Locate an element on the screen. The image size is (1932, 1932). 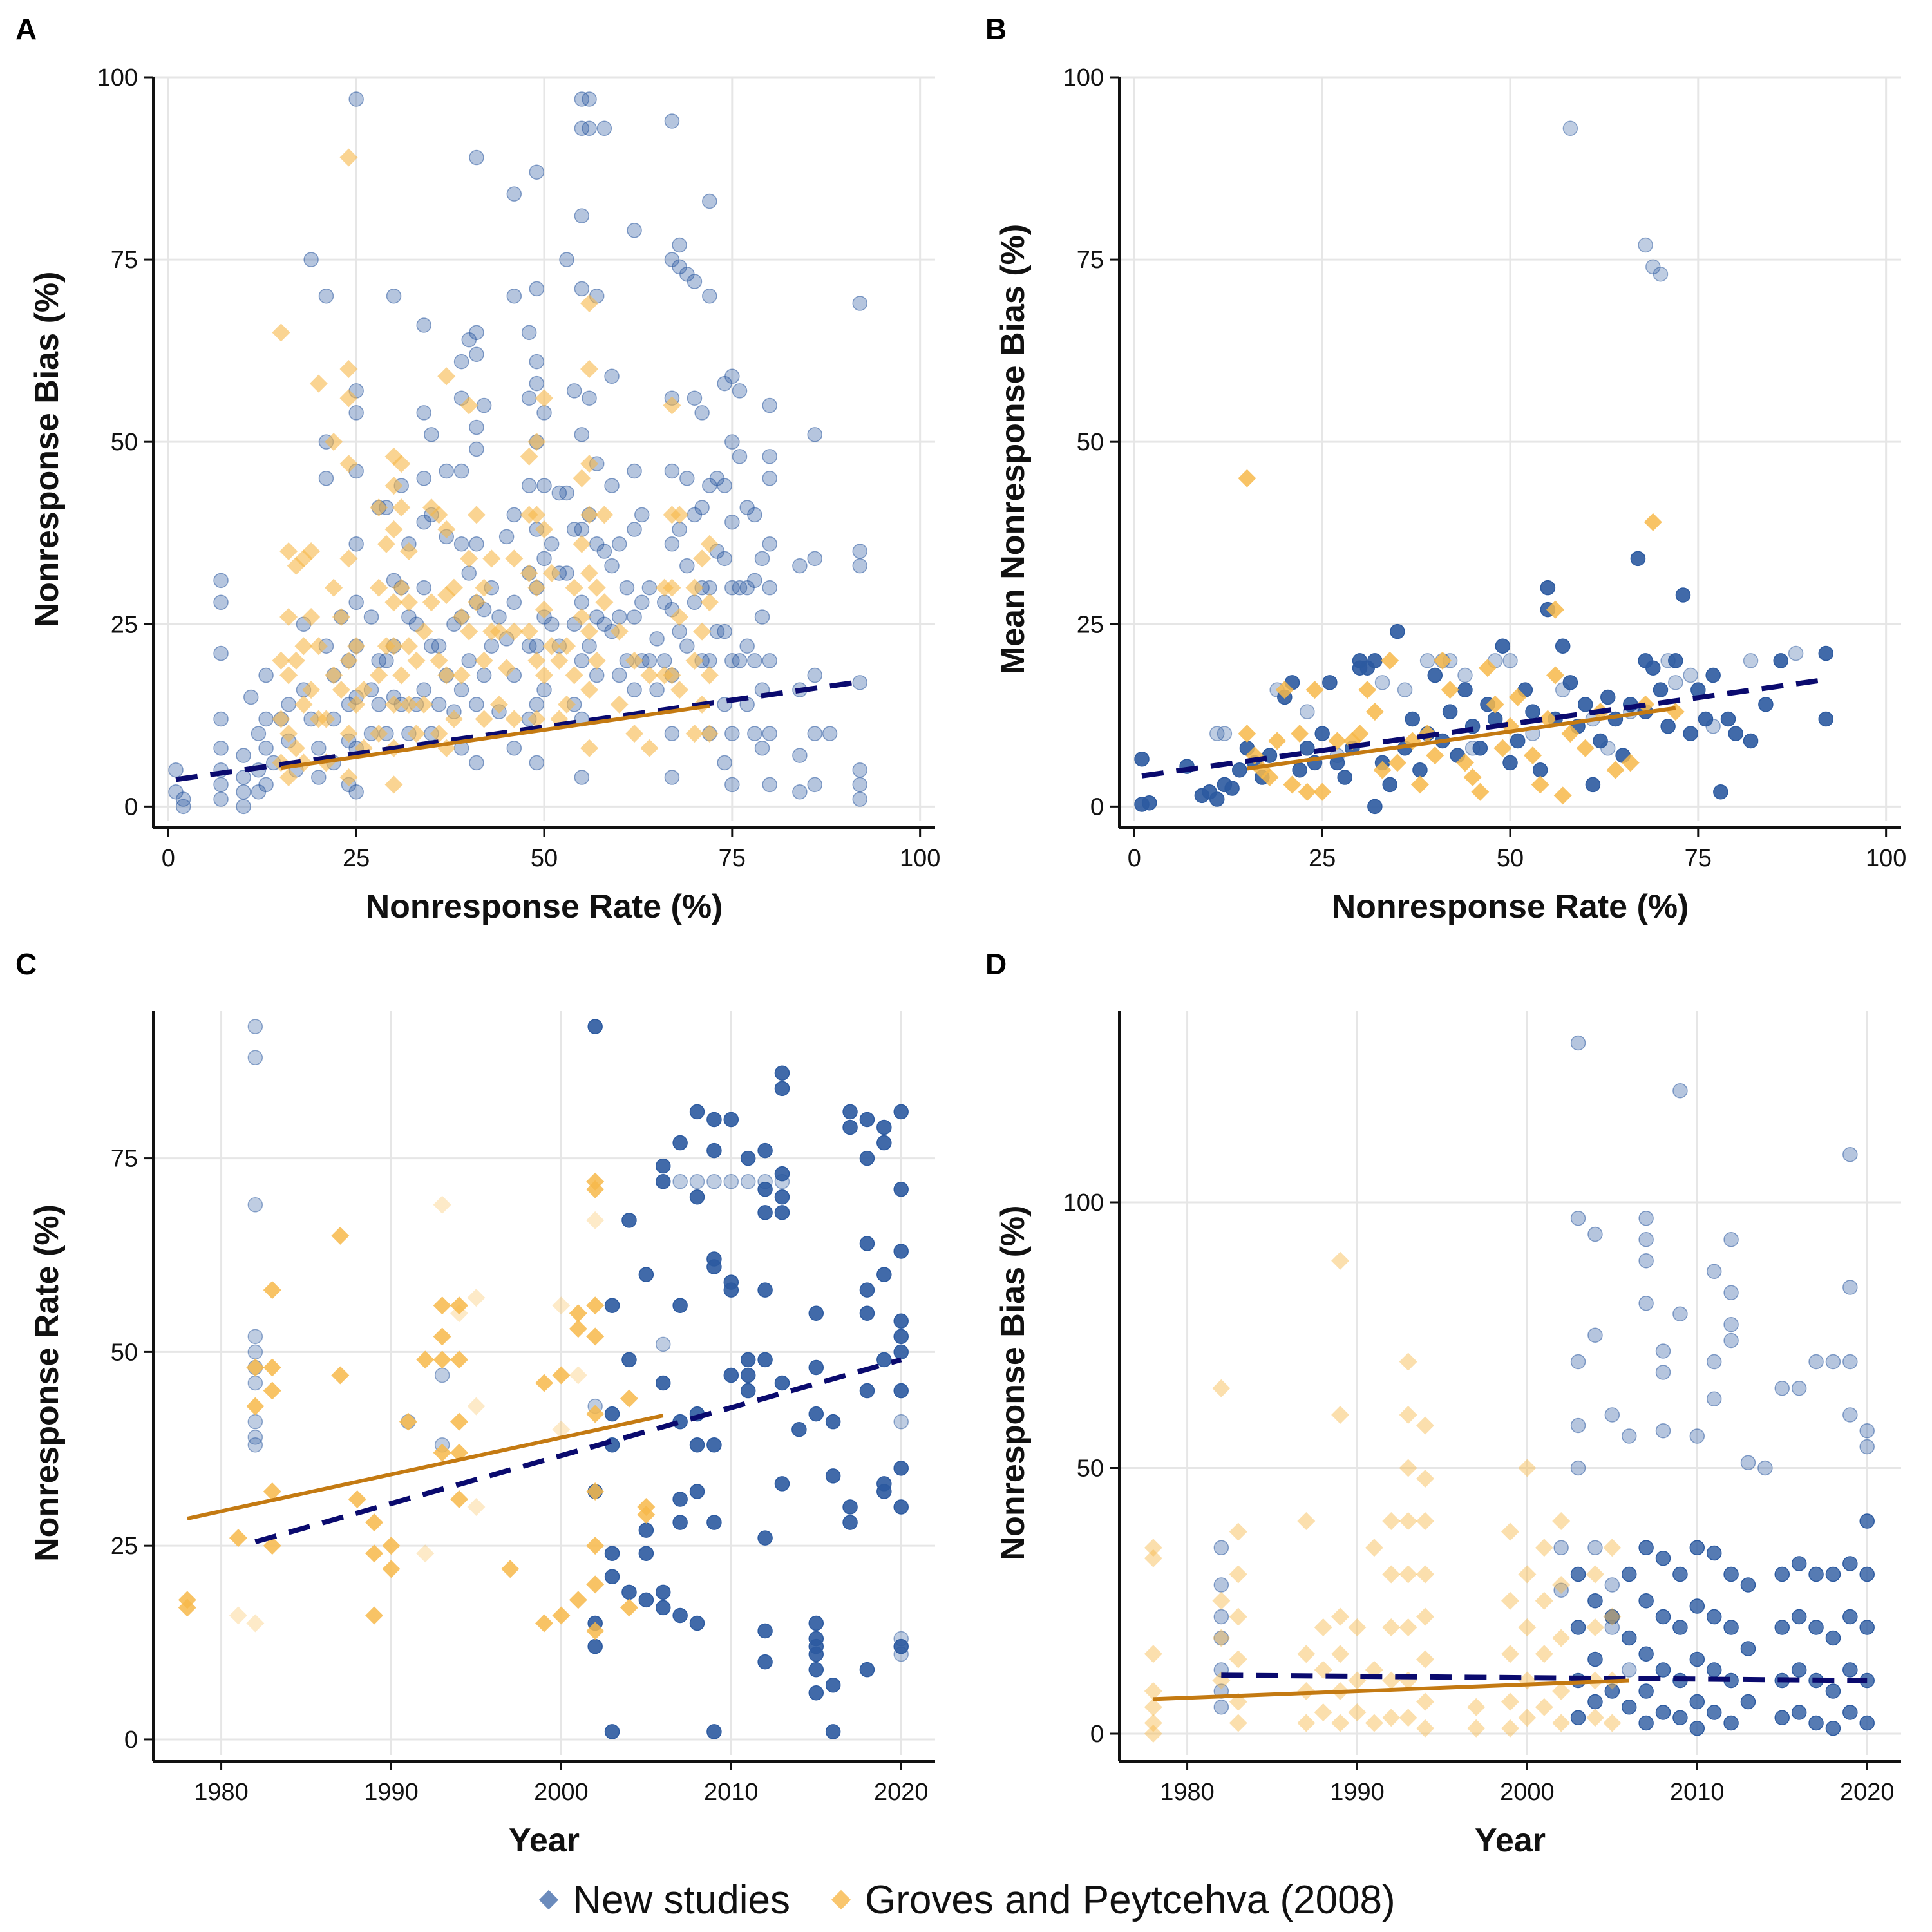
legend: New studies Groves and Peytcehva (2008) is located at coordinates (966, 1900).